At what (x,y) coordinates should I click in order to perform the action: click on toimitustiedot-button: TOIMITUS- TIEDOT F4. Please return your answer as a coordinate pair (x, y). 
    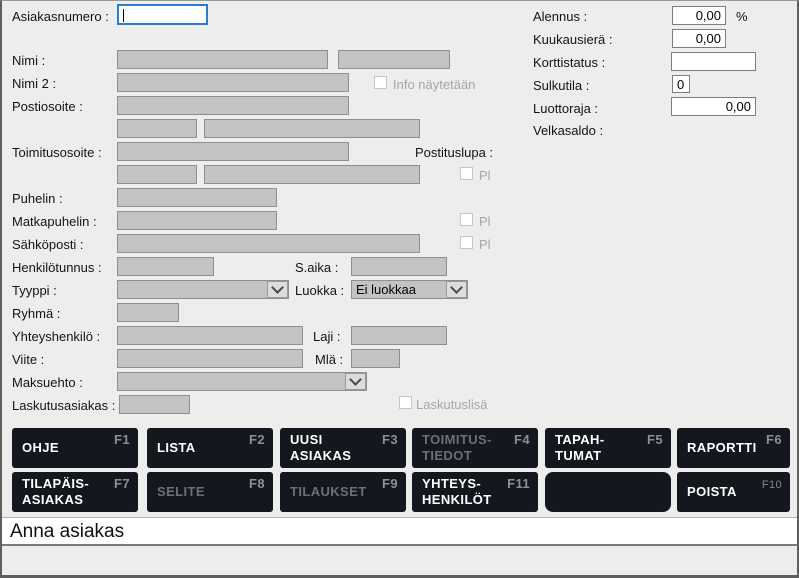
    Looking at the image, I should click on (475, 448).